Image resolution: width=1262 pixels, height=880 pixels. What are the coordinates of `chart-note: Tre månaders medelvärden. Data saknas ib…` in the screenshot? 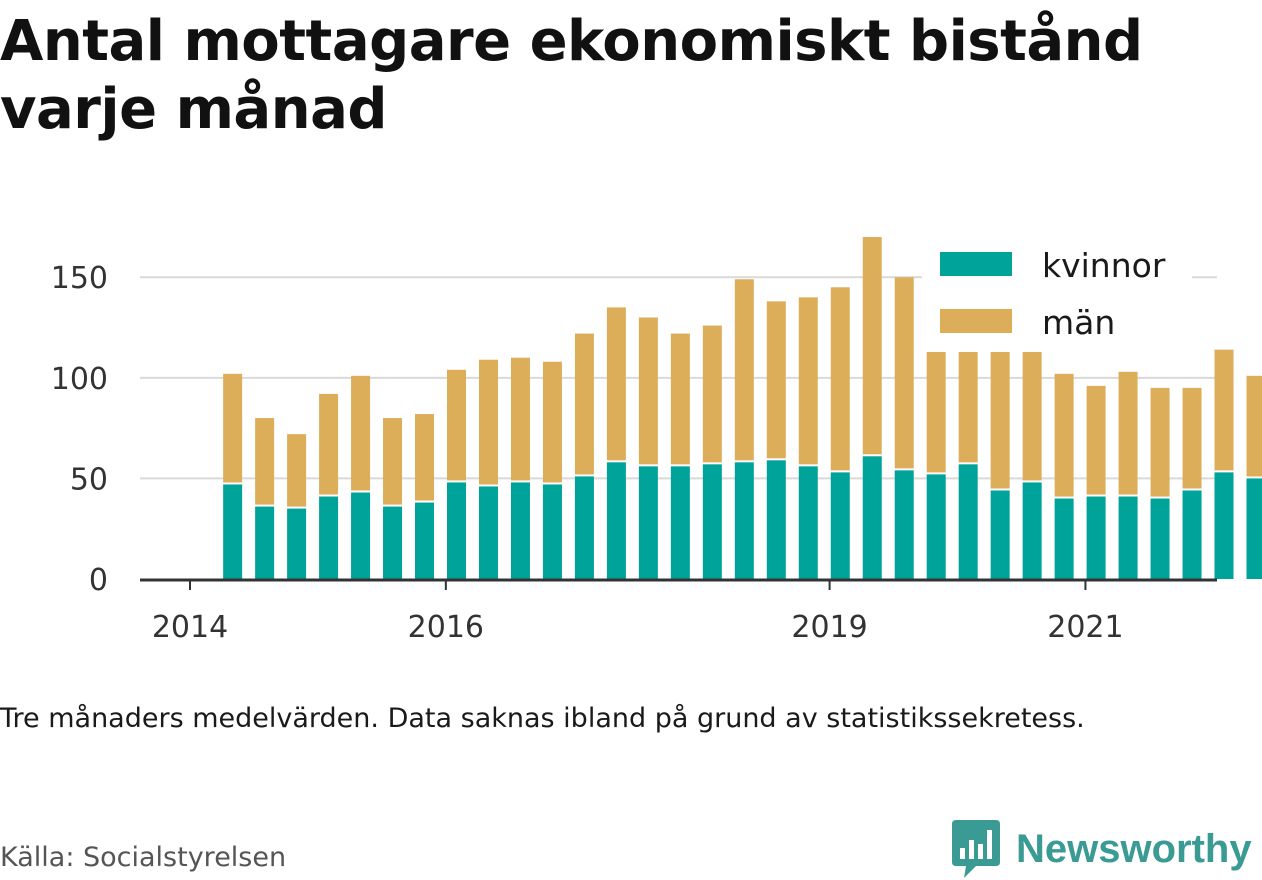 It's located at (542, 718).